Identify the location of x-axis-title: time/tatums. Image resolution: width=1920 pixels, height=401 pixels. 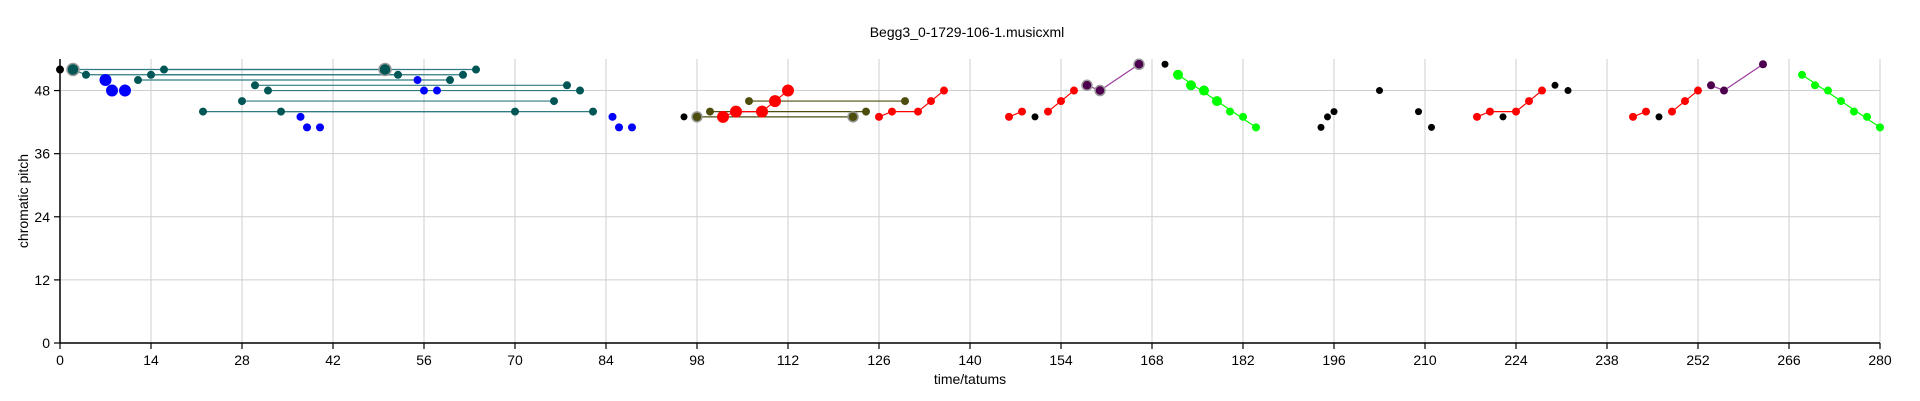
(970, 379).